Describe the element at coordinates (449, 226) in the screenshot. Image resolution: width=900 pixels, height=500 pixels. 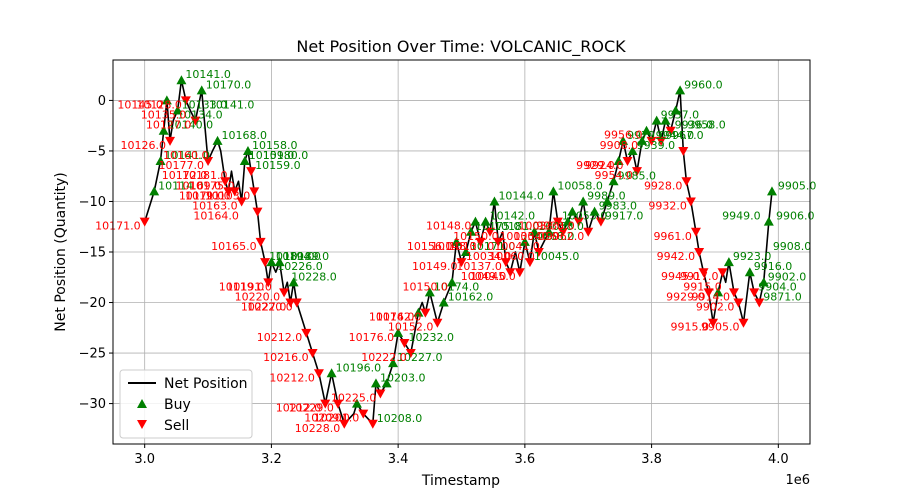
I see `sell-price-label: 10148.0` at that location.